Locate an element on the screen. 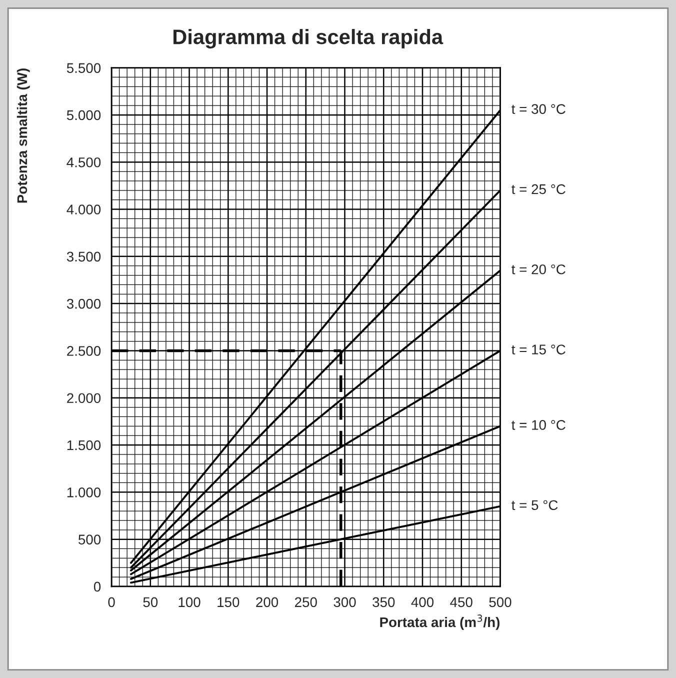  y-tick-label: 4.500 is located at coordinates (83, 162).